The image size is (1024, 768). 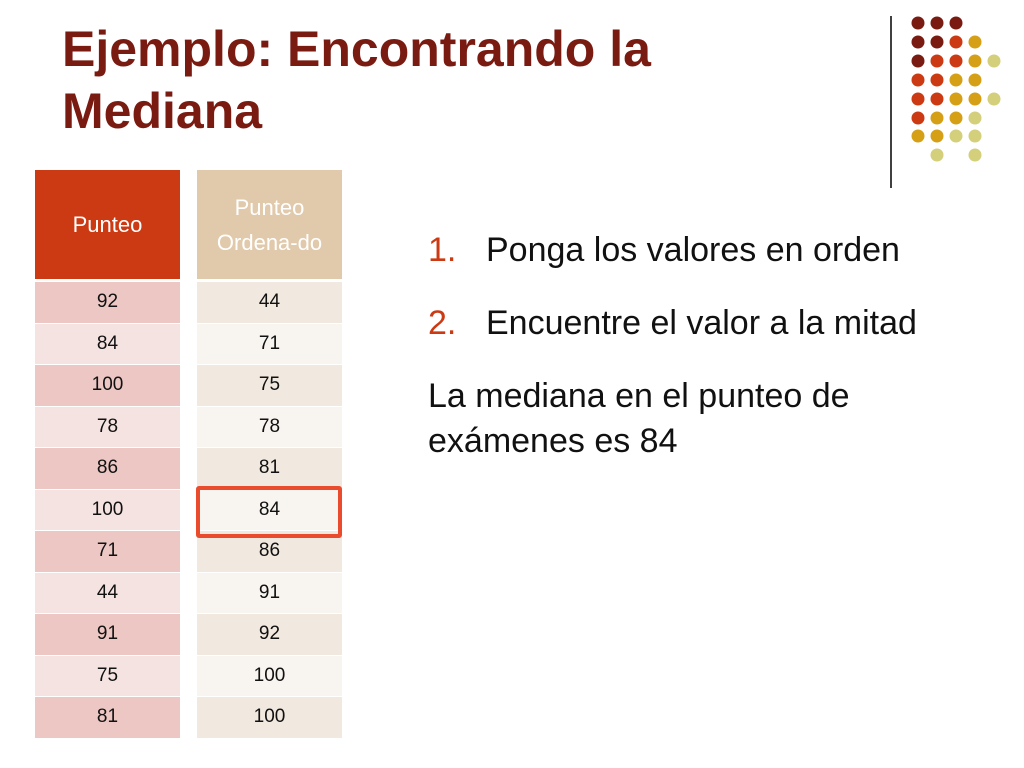 I want to click on step-item: 1. Ponga los valores en orden, so click(x=698, y=250).